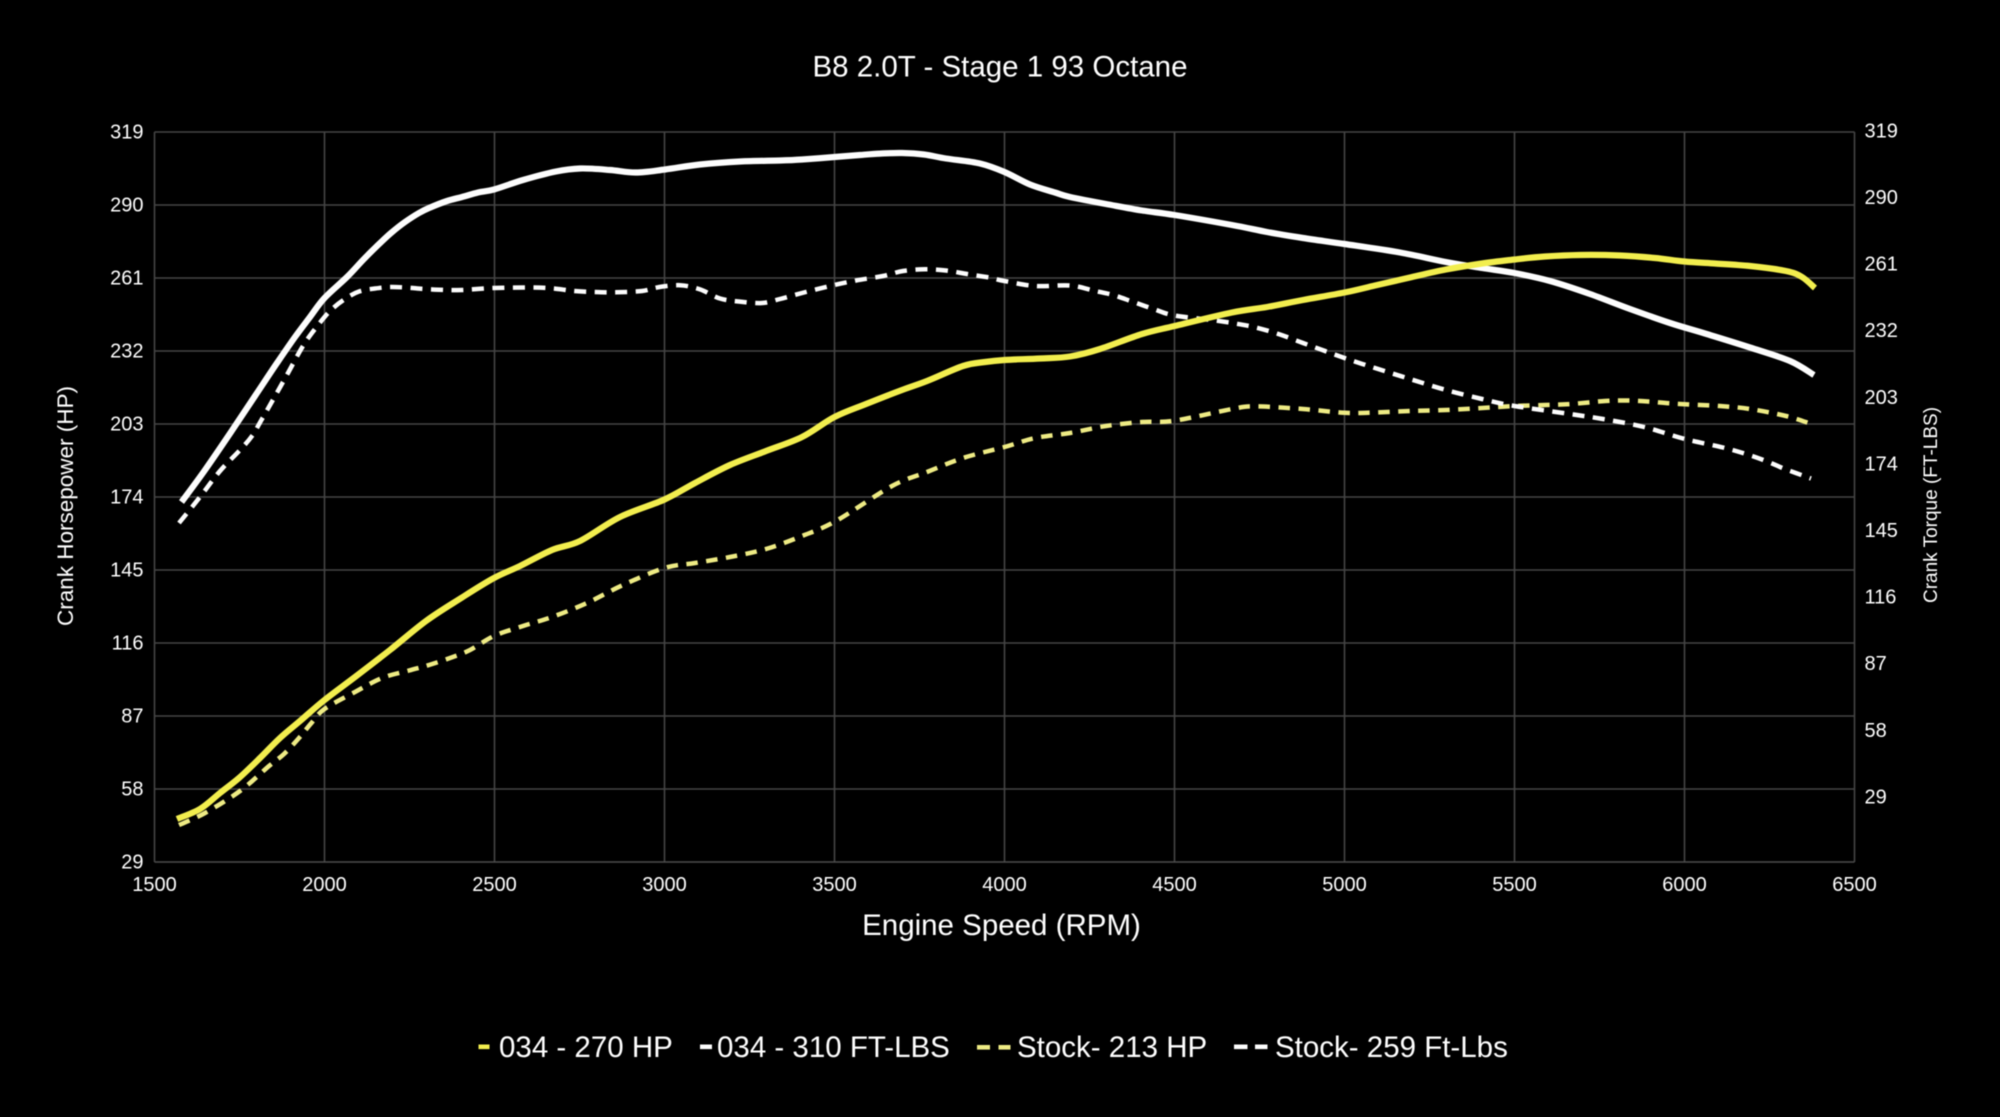 This screenshot has width=2000, height=1117. Describe the element at coordinates (494, 885) in the screenshot. I see `svg-text: 2500` at that location.